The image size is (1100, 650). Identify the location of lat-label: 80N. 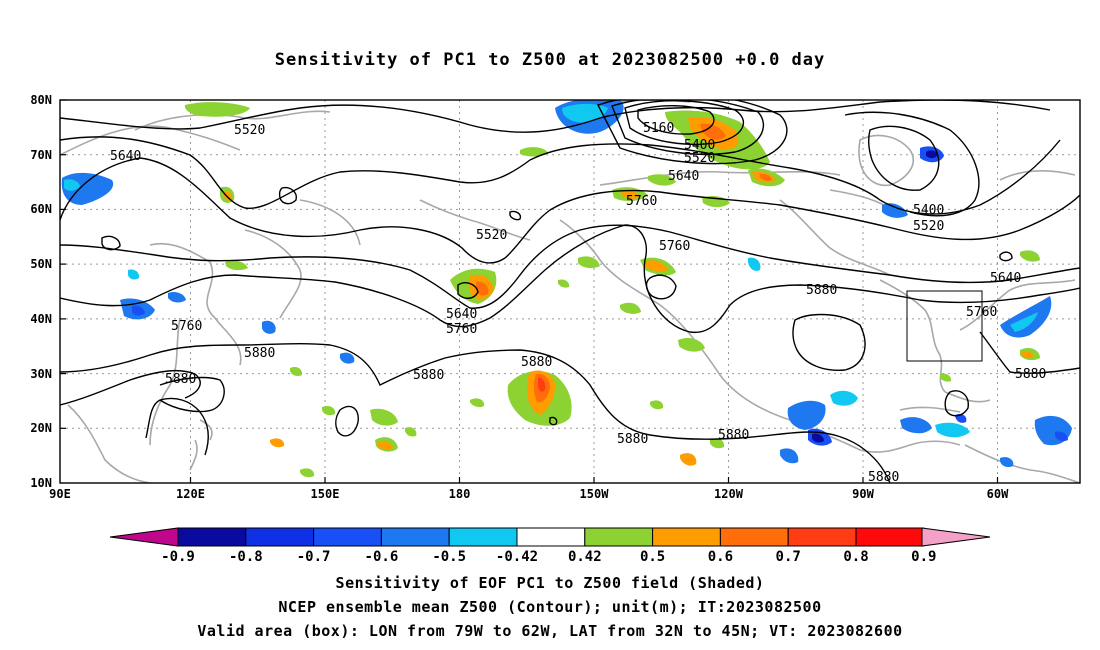
(41, 100).